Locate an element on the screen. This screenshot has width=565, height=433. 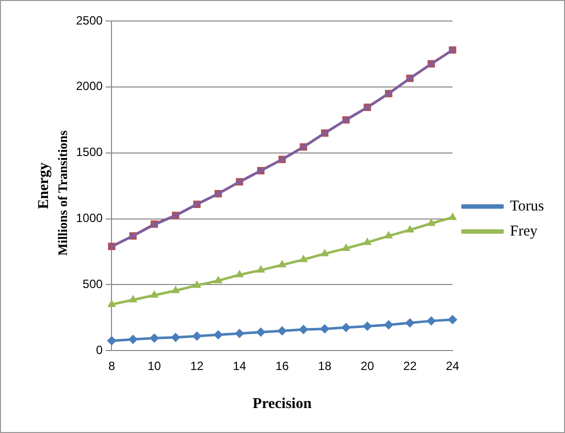
y-tick-label: 1500 is located at coordinates (90, 152).